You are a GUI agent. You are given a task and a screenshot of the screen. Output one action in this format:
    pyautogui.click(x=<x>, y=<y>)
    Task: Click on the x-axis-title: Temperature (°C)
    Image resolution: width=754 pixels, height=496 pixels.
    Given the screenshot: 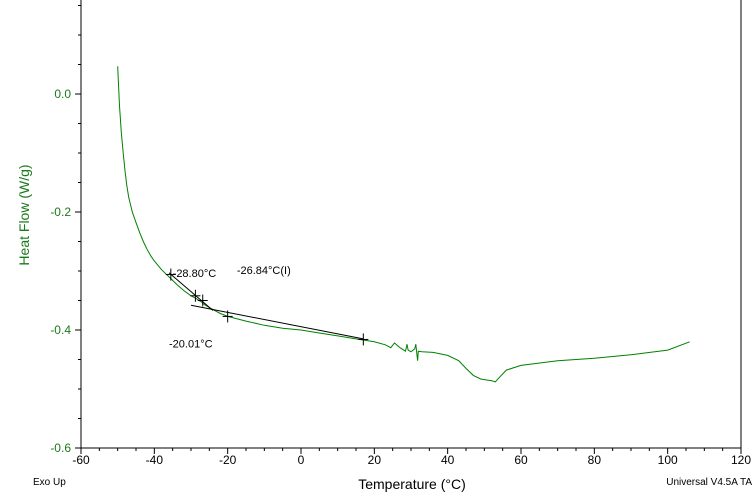 What is the action you would take?
    pyautogui.click(x=412, y=484)
    